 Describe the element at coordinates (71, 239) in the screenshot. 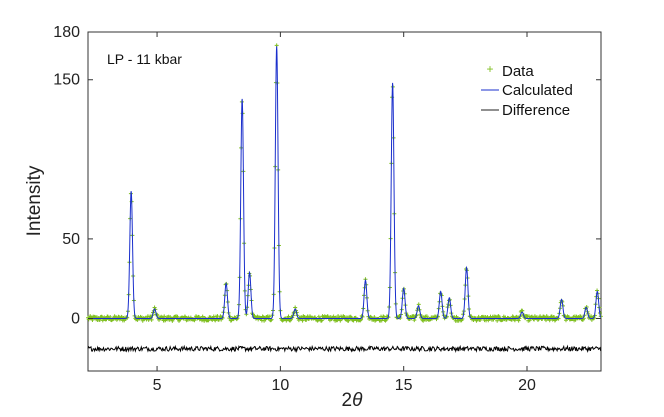

I see `y-tick-label: 50` at that location.